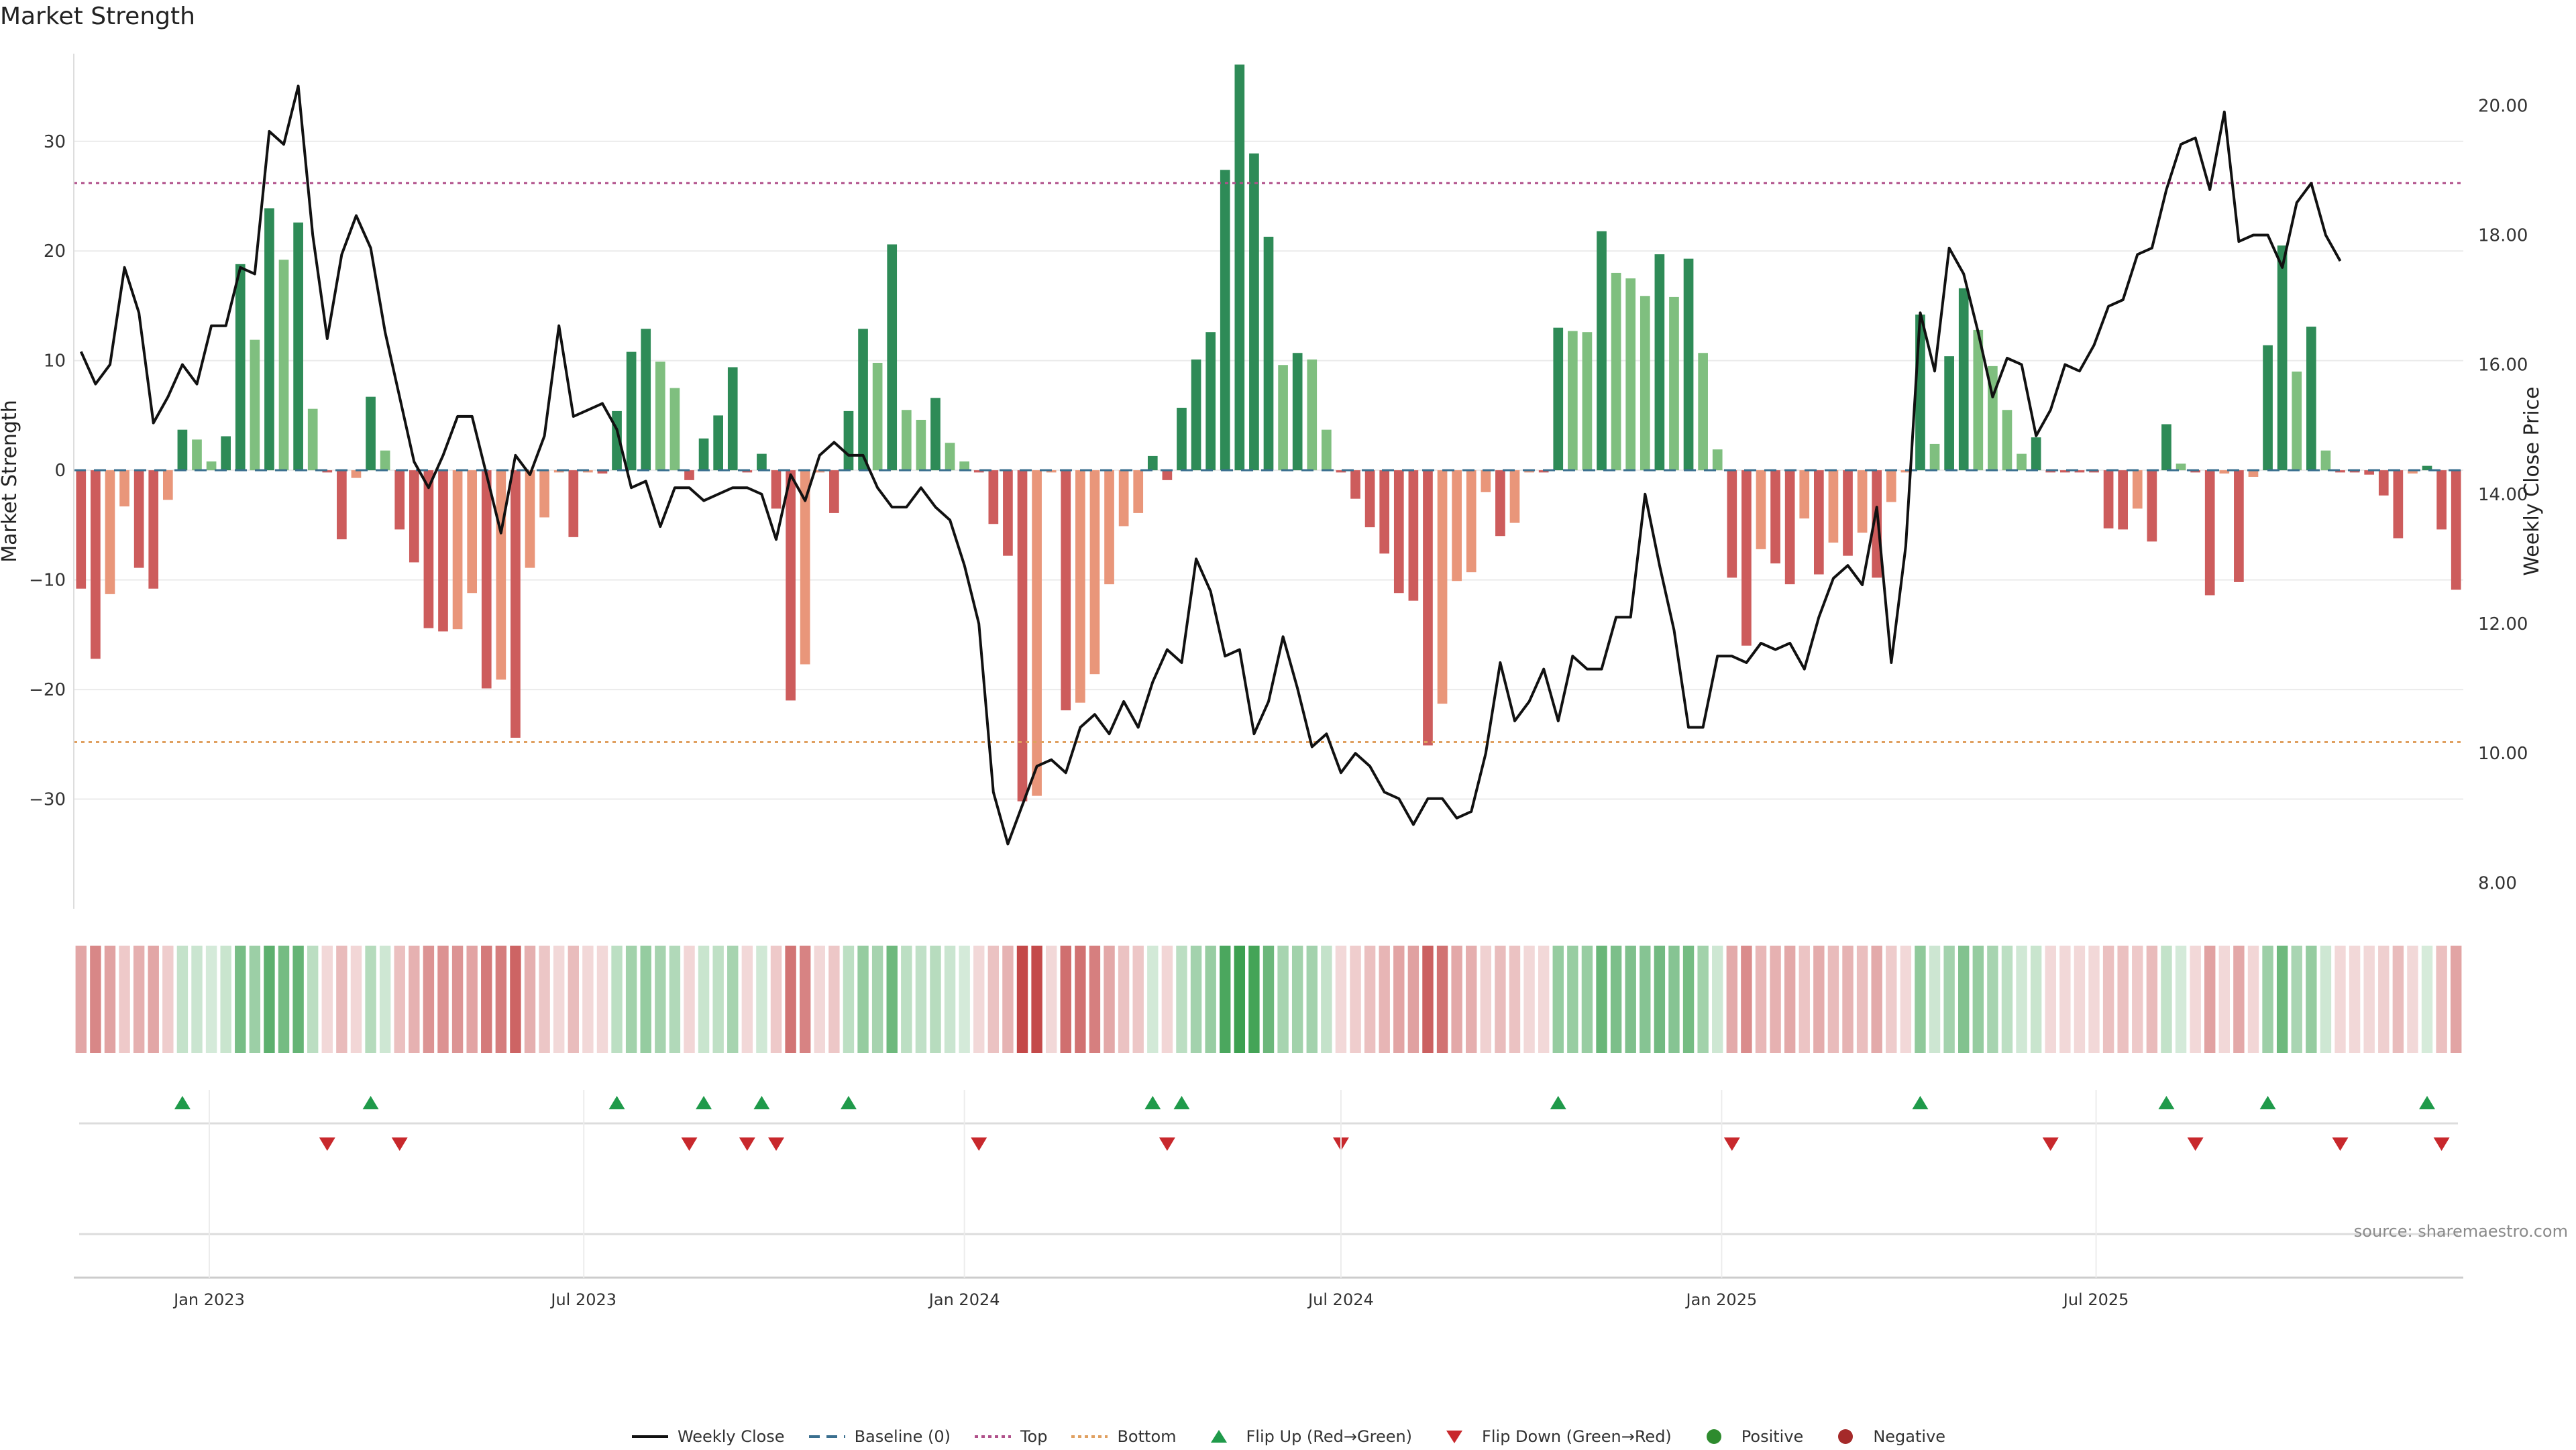 Image resolution: width=2576 pixels, height=1450 pixels. What do you see at coordinates (1089, 1436) in the screenshot?
I see `legend-swatch-bottom` at bounding box center [1089, 1436].